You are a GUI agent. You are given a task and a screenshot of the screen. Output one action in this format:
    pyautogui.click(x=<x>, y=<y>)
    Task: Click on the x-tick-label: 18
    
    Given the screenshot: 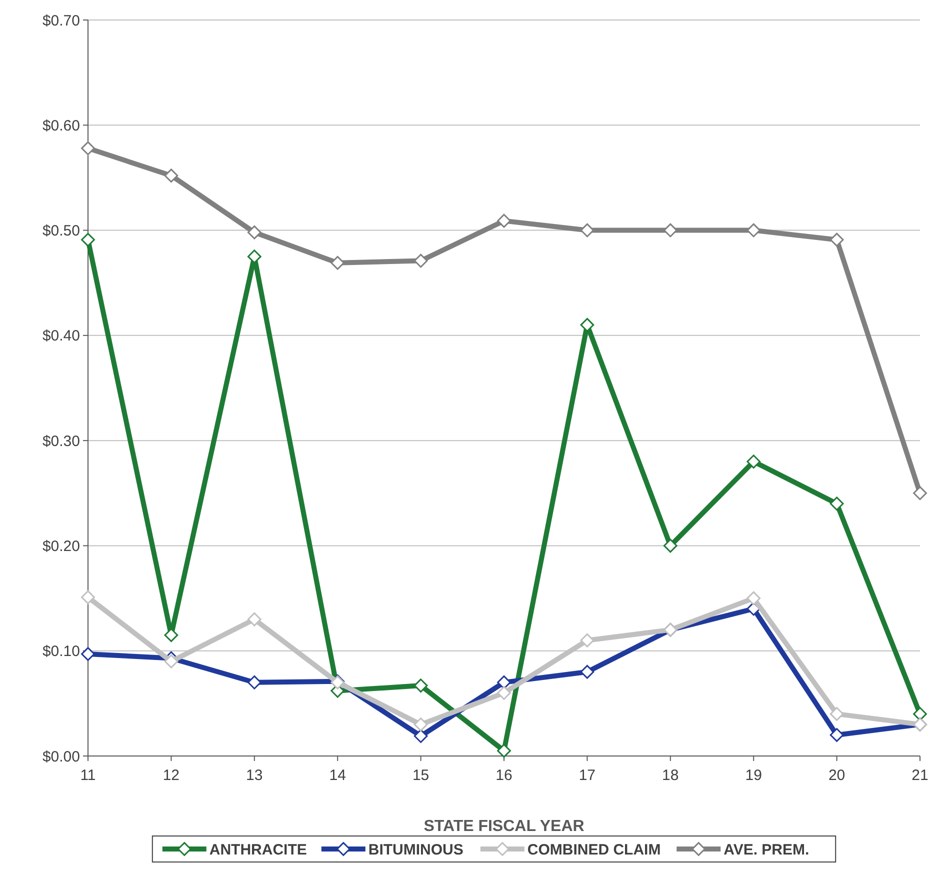 What is the action you would take?
    pyautogui.click(x=670, y=775)
    